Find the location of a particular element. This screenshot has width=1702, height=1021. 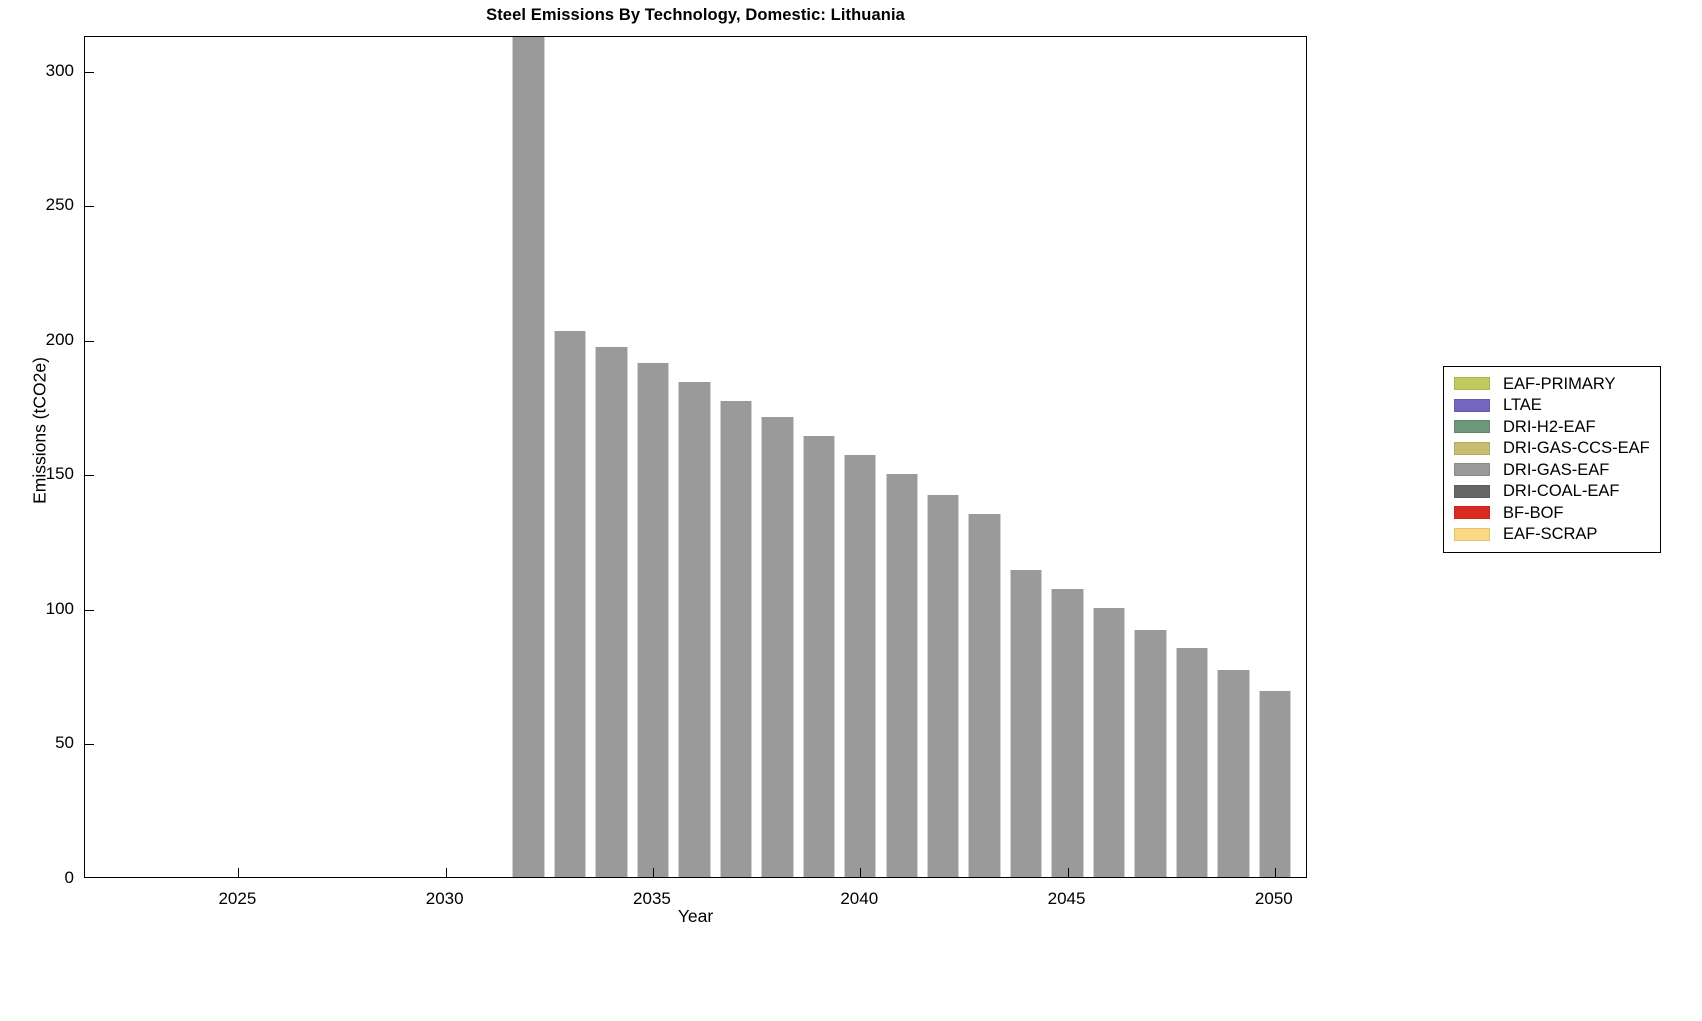

legend-item-dri-gas-ccs-eaf: DRI-GAS-CCS-EAF is located at coordinates (1552, 449).